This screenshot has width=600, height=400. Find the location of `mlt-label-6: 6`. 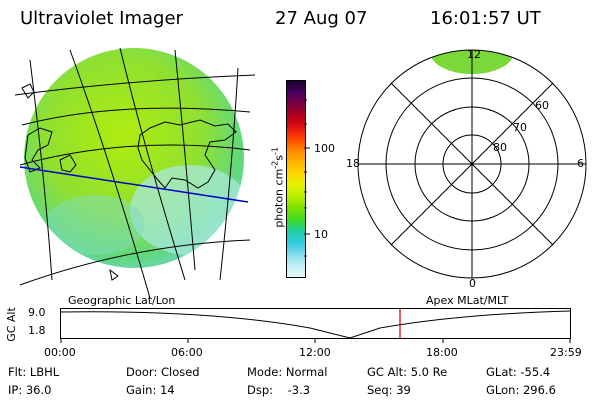

mlt-label-6: 6 is located at coordinates (580, 163).